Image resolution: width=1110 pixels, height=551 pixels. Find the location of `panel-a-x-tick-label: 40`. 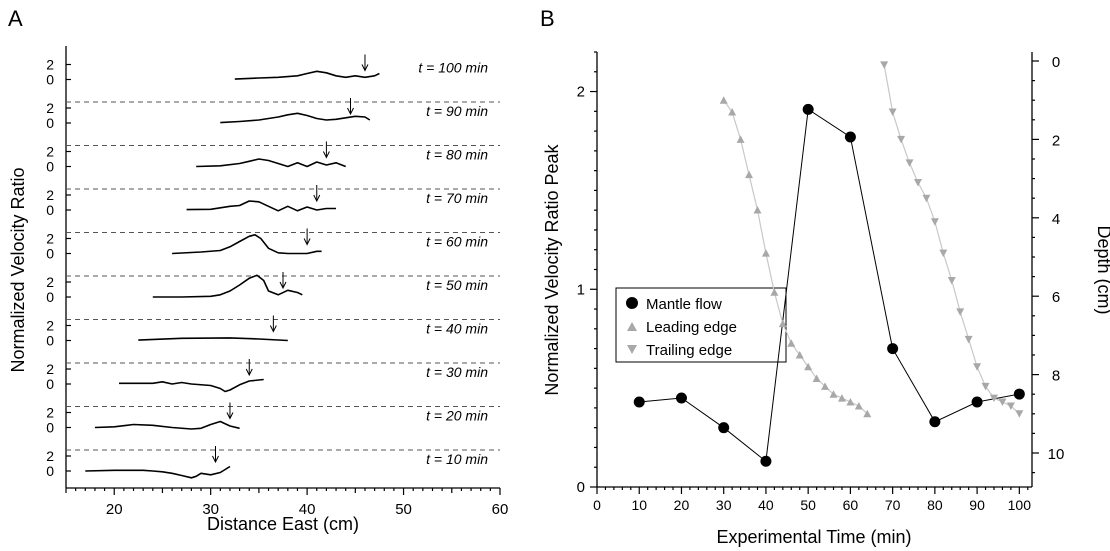

panel-a-x-tick-label: 40 is located at coordinates (307, 509).